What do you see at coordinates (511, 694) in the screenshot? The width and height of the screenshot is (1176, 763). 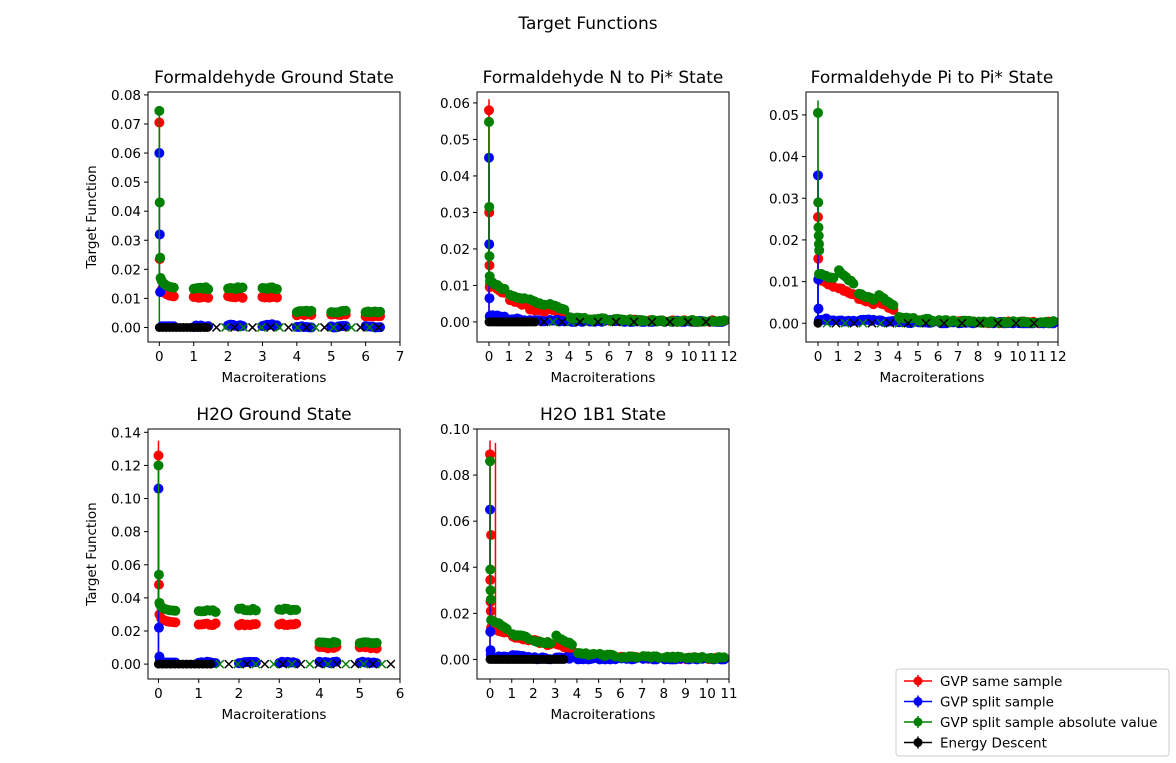 I see `x-tick-label: 1` at bounding box center [511, 694].